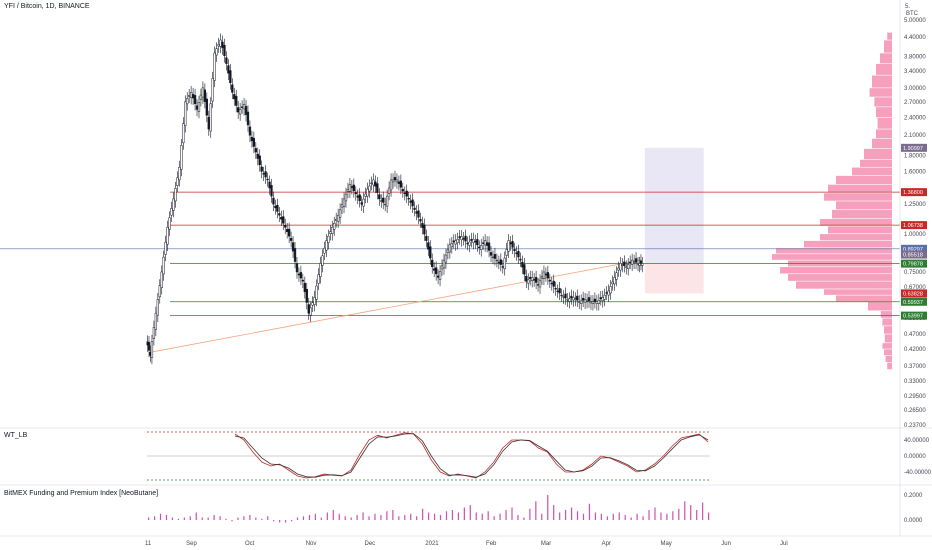  I want to click on symbol-title: YFI / Bitcoin, 1D, BINANCE, so click(47, 6).